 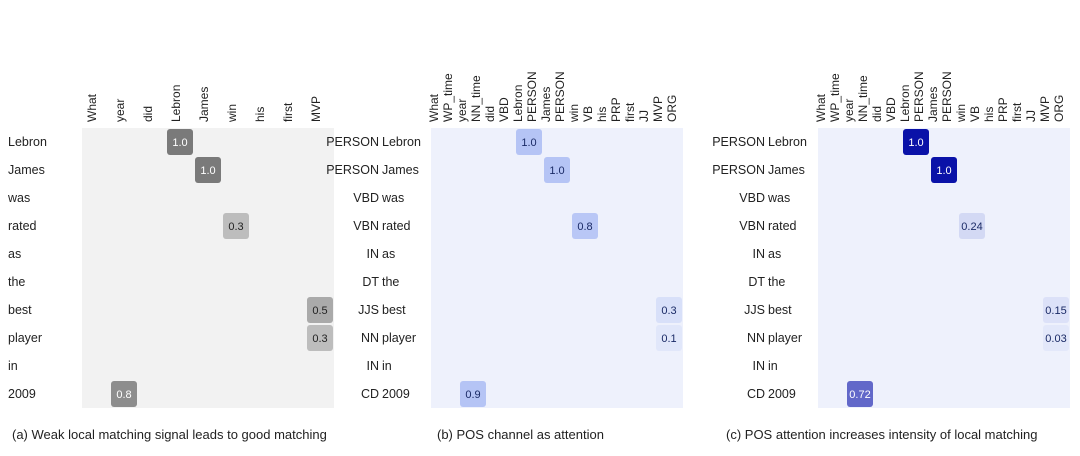 What do you see at coordinates (387, 366) in the screenshot?
I see `row-label-b: in` at bounding box center [387, 366].